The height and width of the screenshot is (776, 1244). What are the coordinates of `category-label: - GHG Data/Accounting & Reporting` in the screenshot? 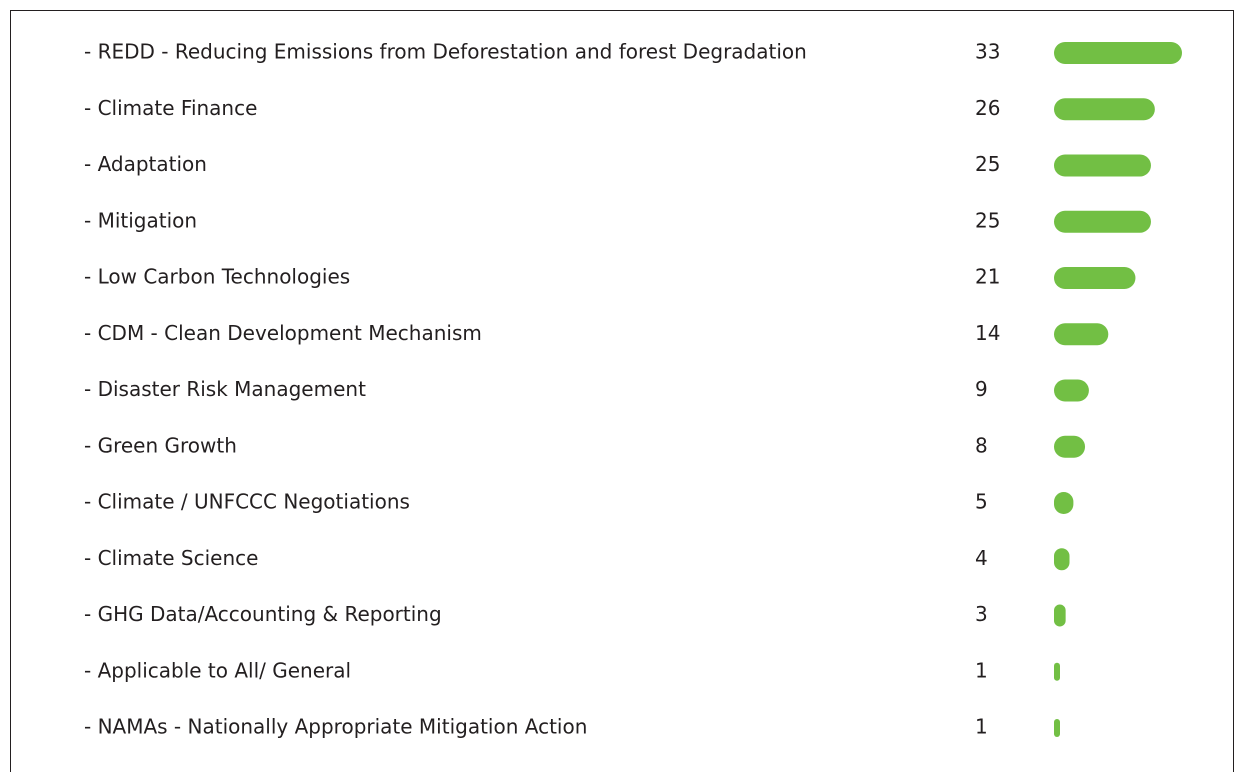 It's located at (263, 614).